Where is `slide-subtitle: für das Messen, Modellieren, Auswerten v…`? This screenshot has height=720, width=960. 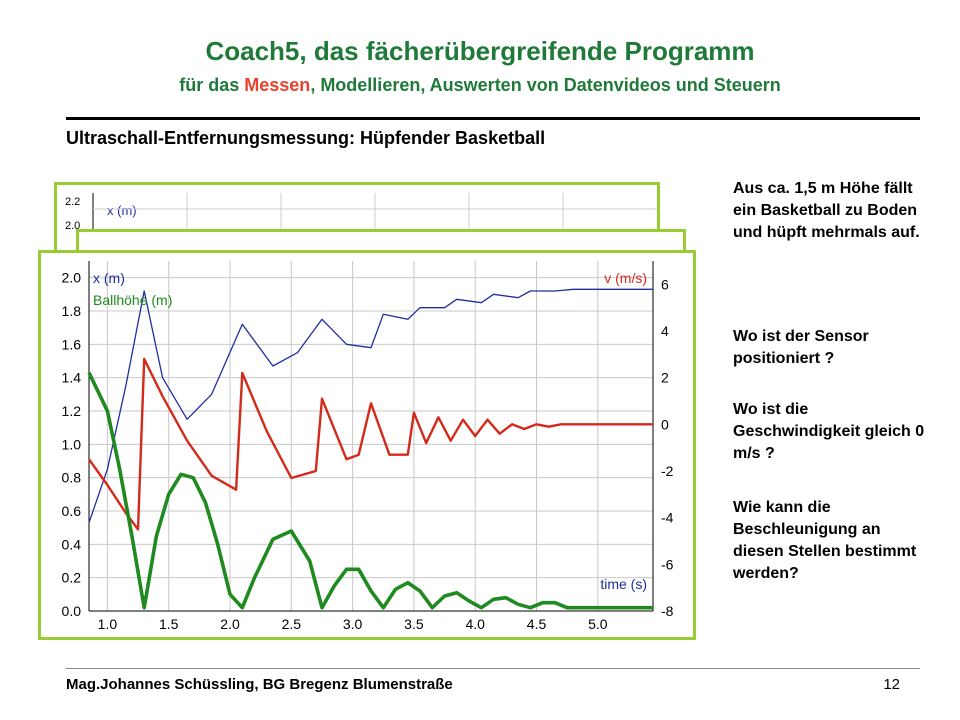 slide-subtitle: für das Messen, Modellieren, Auswerten v… is located at coordinates (480, 85).